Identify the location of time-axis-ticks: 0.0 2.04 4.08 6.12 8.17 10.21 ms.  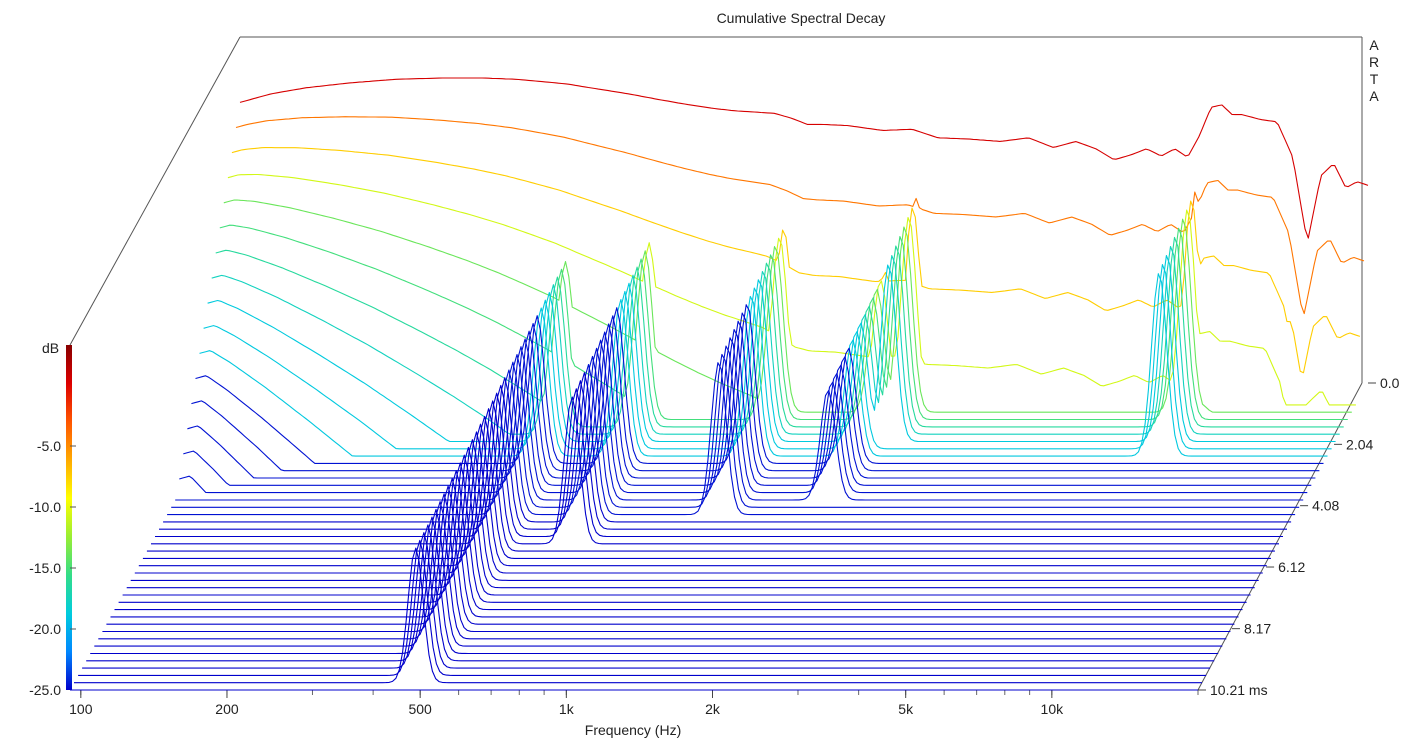
(1299, 536).